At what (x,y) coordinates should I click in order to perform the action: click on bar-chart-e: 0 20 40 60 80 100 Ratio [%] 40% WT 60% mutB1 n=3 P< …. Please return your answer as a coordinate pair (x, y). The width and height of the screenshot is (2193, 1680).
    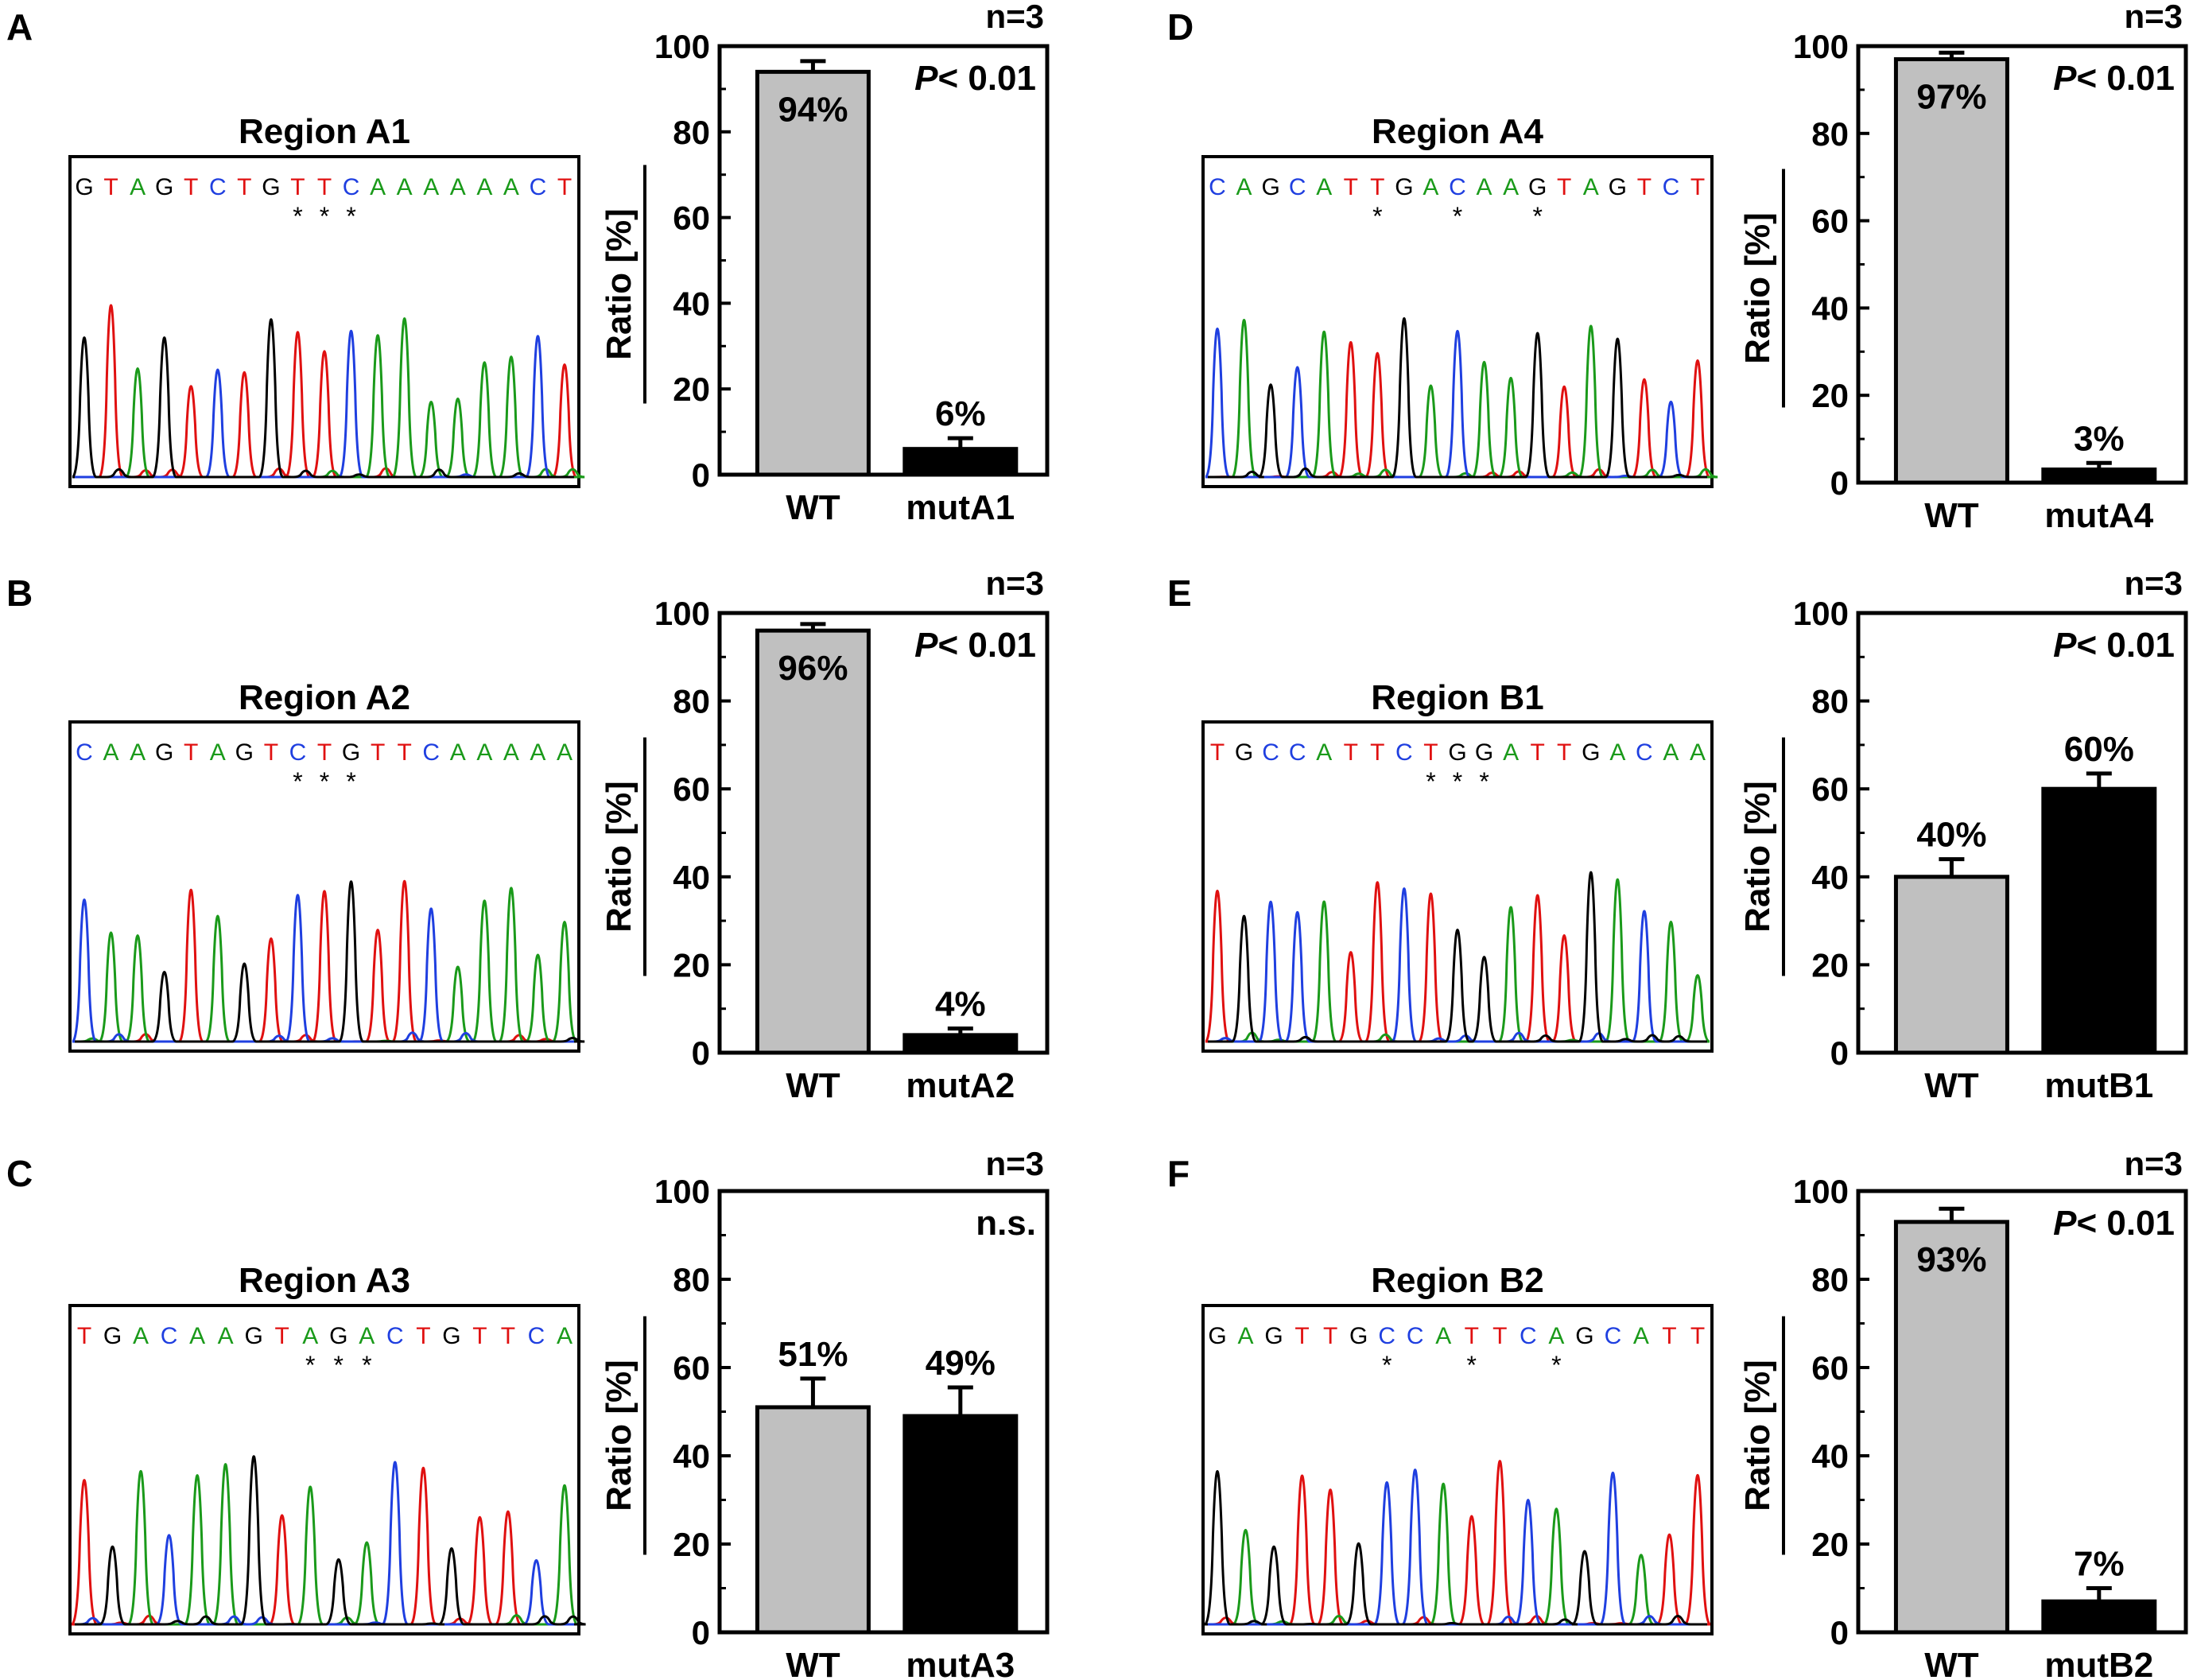
    Looking at the image, I should click on (1963, 835).